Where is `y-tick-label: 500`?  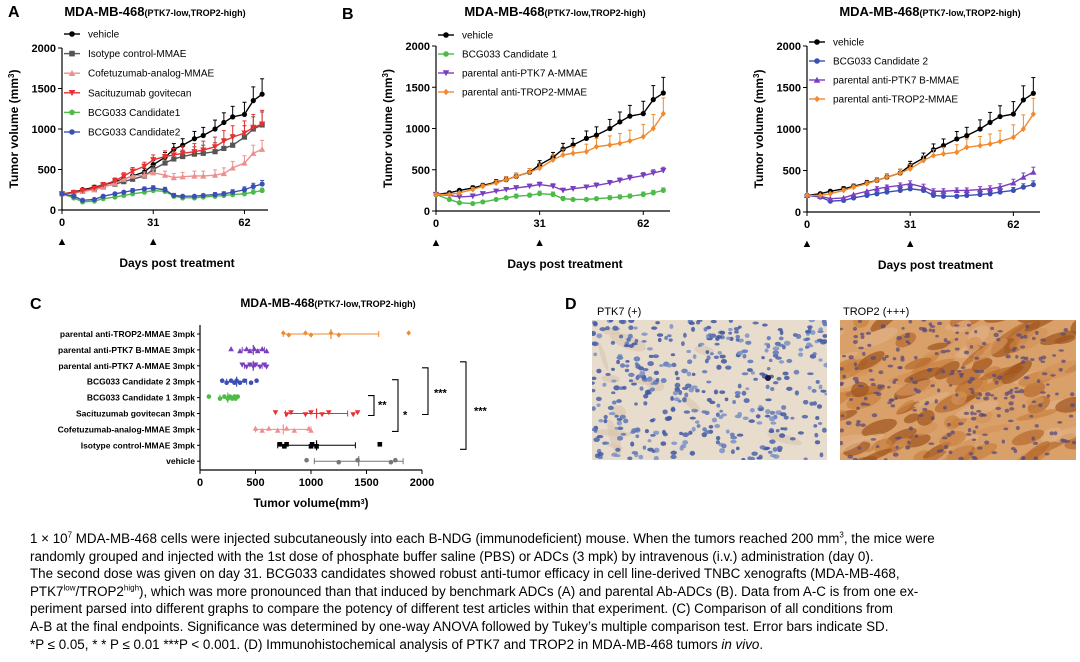
y-tick-label: 500 is located at coordinates (47, 171).